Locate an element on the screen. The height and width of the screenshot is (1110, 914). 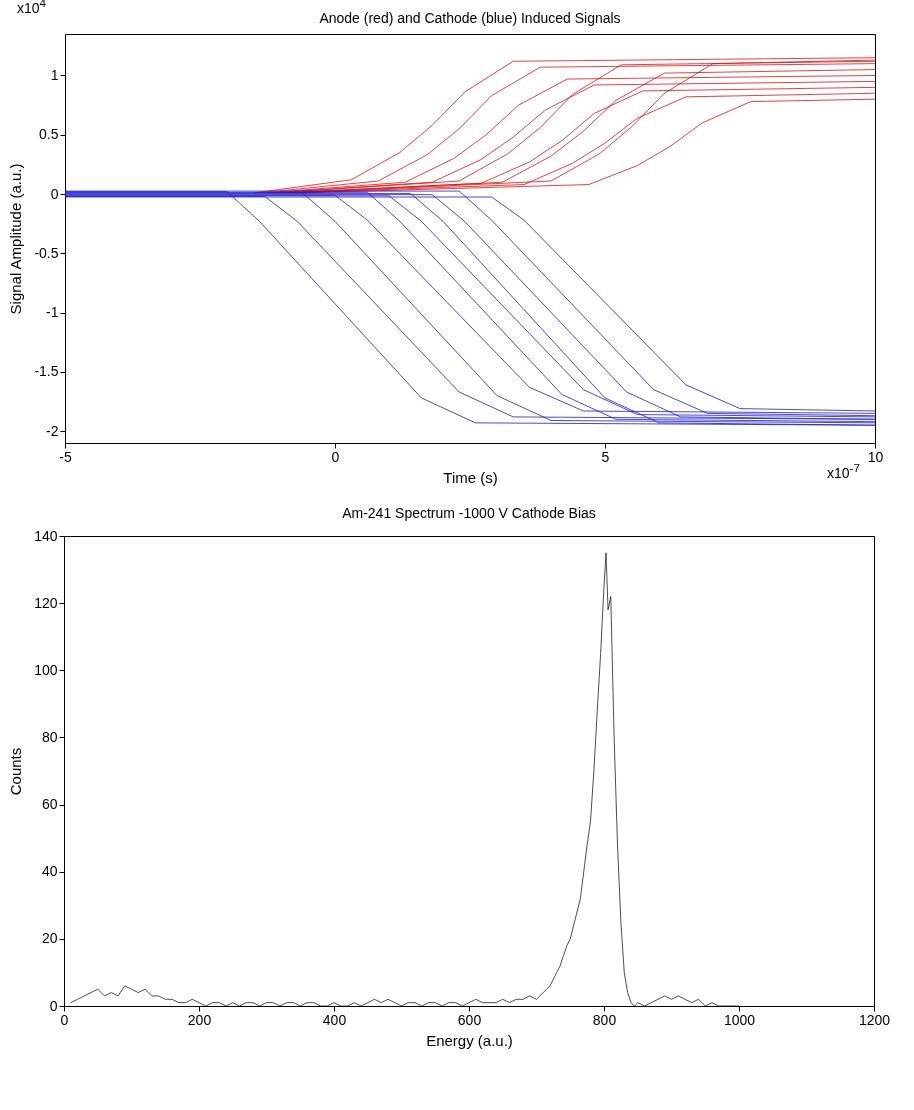
y-tick-label: -1 is located at coordinates (52, 312).